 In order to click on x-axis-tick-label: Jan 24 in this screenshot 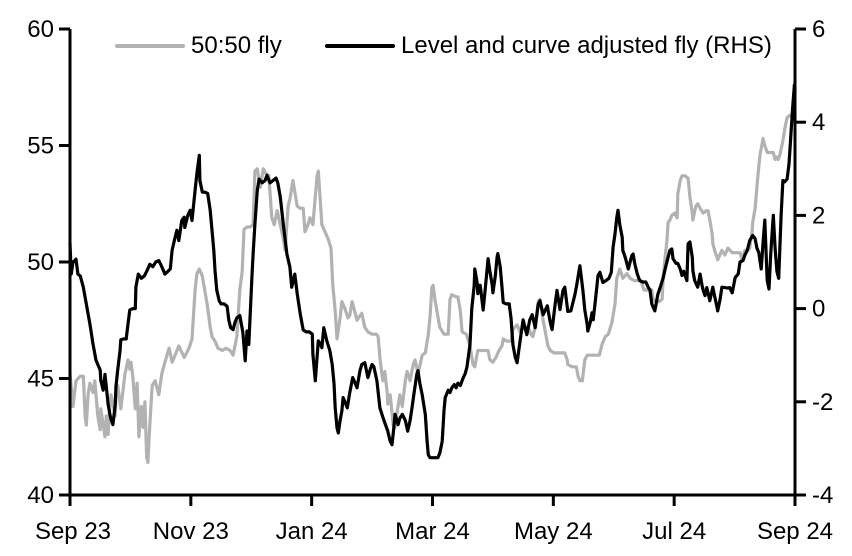, I will do `click(312, 531)`.